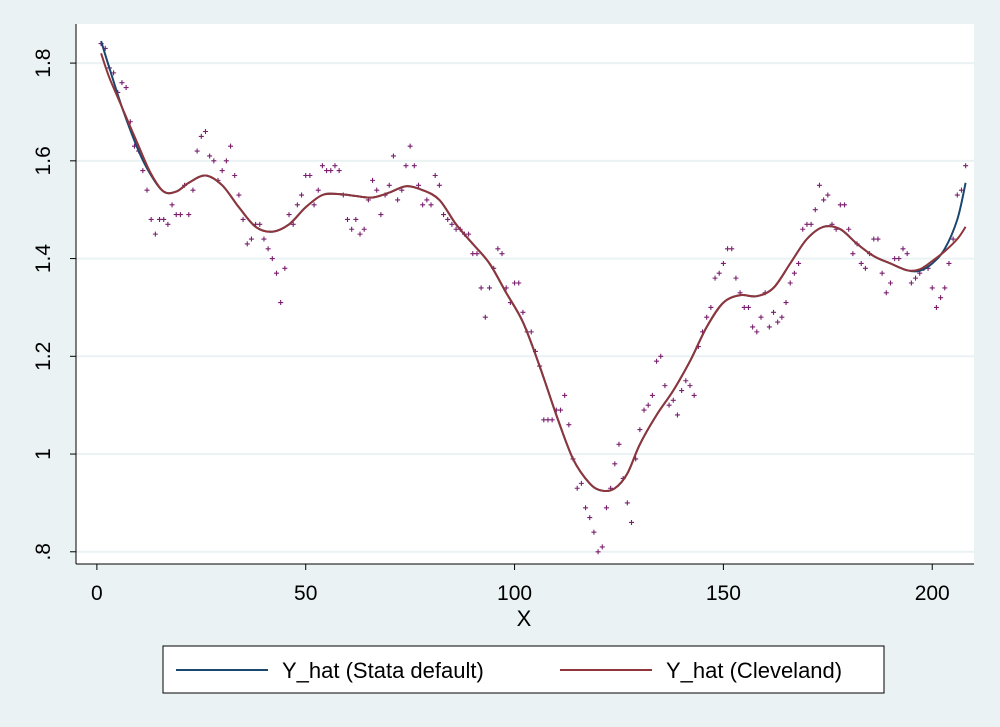 This screenshot has height=727, width=1000. What do you see at coordinates (97, 593) in the screenshot?
I see `x-tick-label: 0` at bounding box center [97, 593].